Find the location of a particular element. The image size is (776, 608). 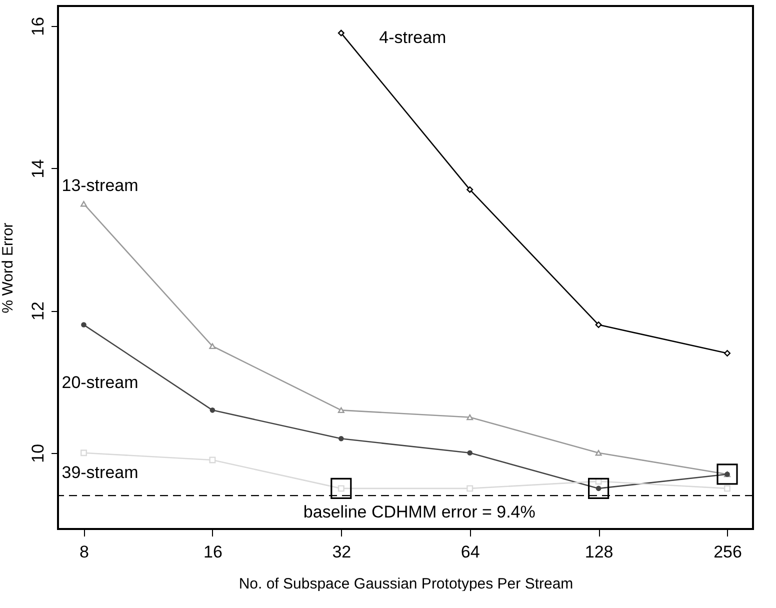

x-tick-label: 8 is located at coordinates (84, 552).